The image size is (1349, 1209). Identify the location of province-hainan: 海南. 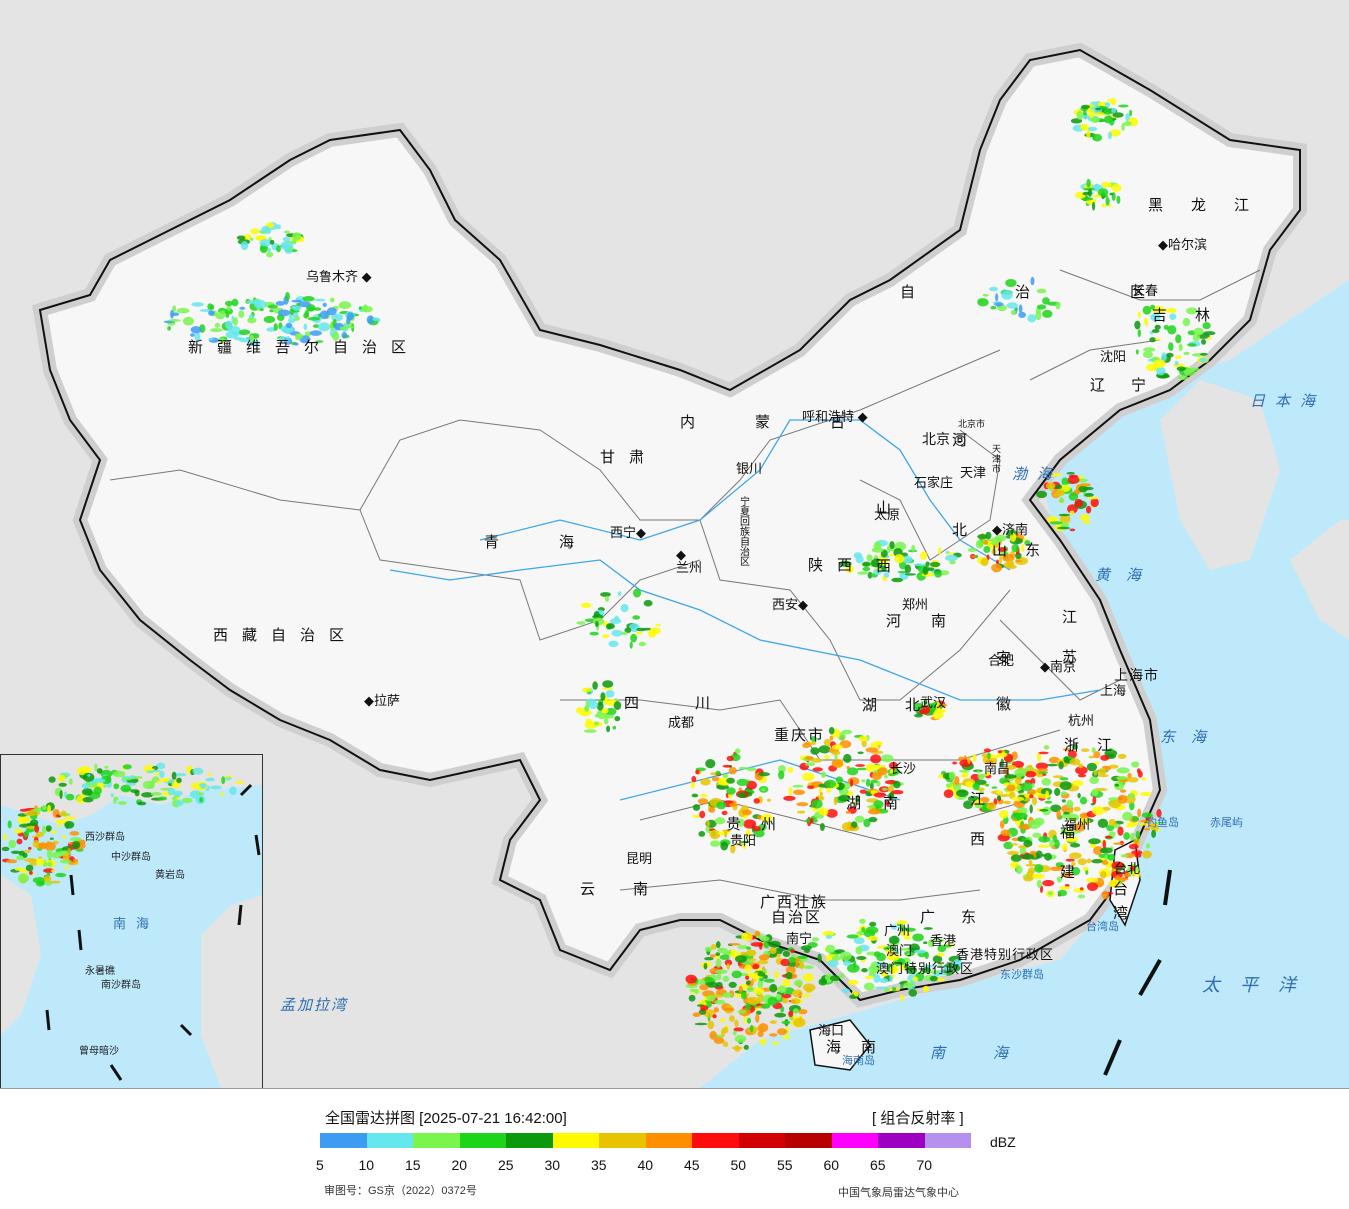
(861, 1047).